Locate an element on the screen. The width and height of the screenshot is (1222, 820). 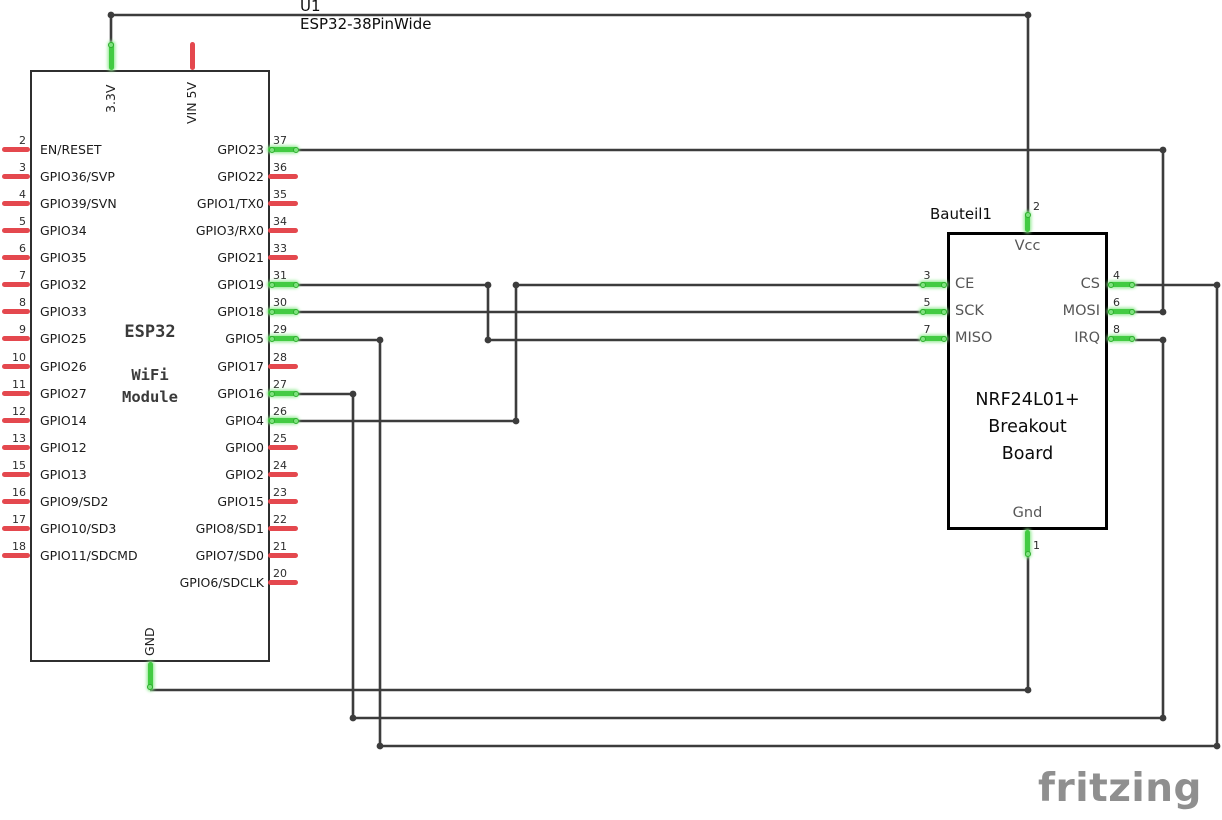
esp32-pin-30-terminal is located at coordinates (272, 312).